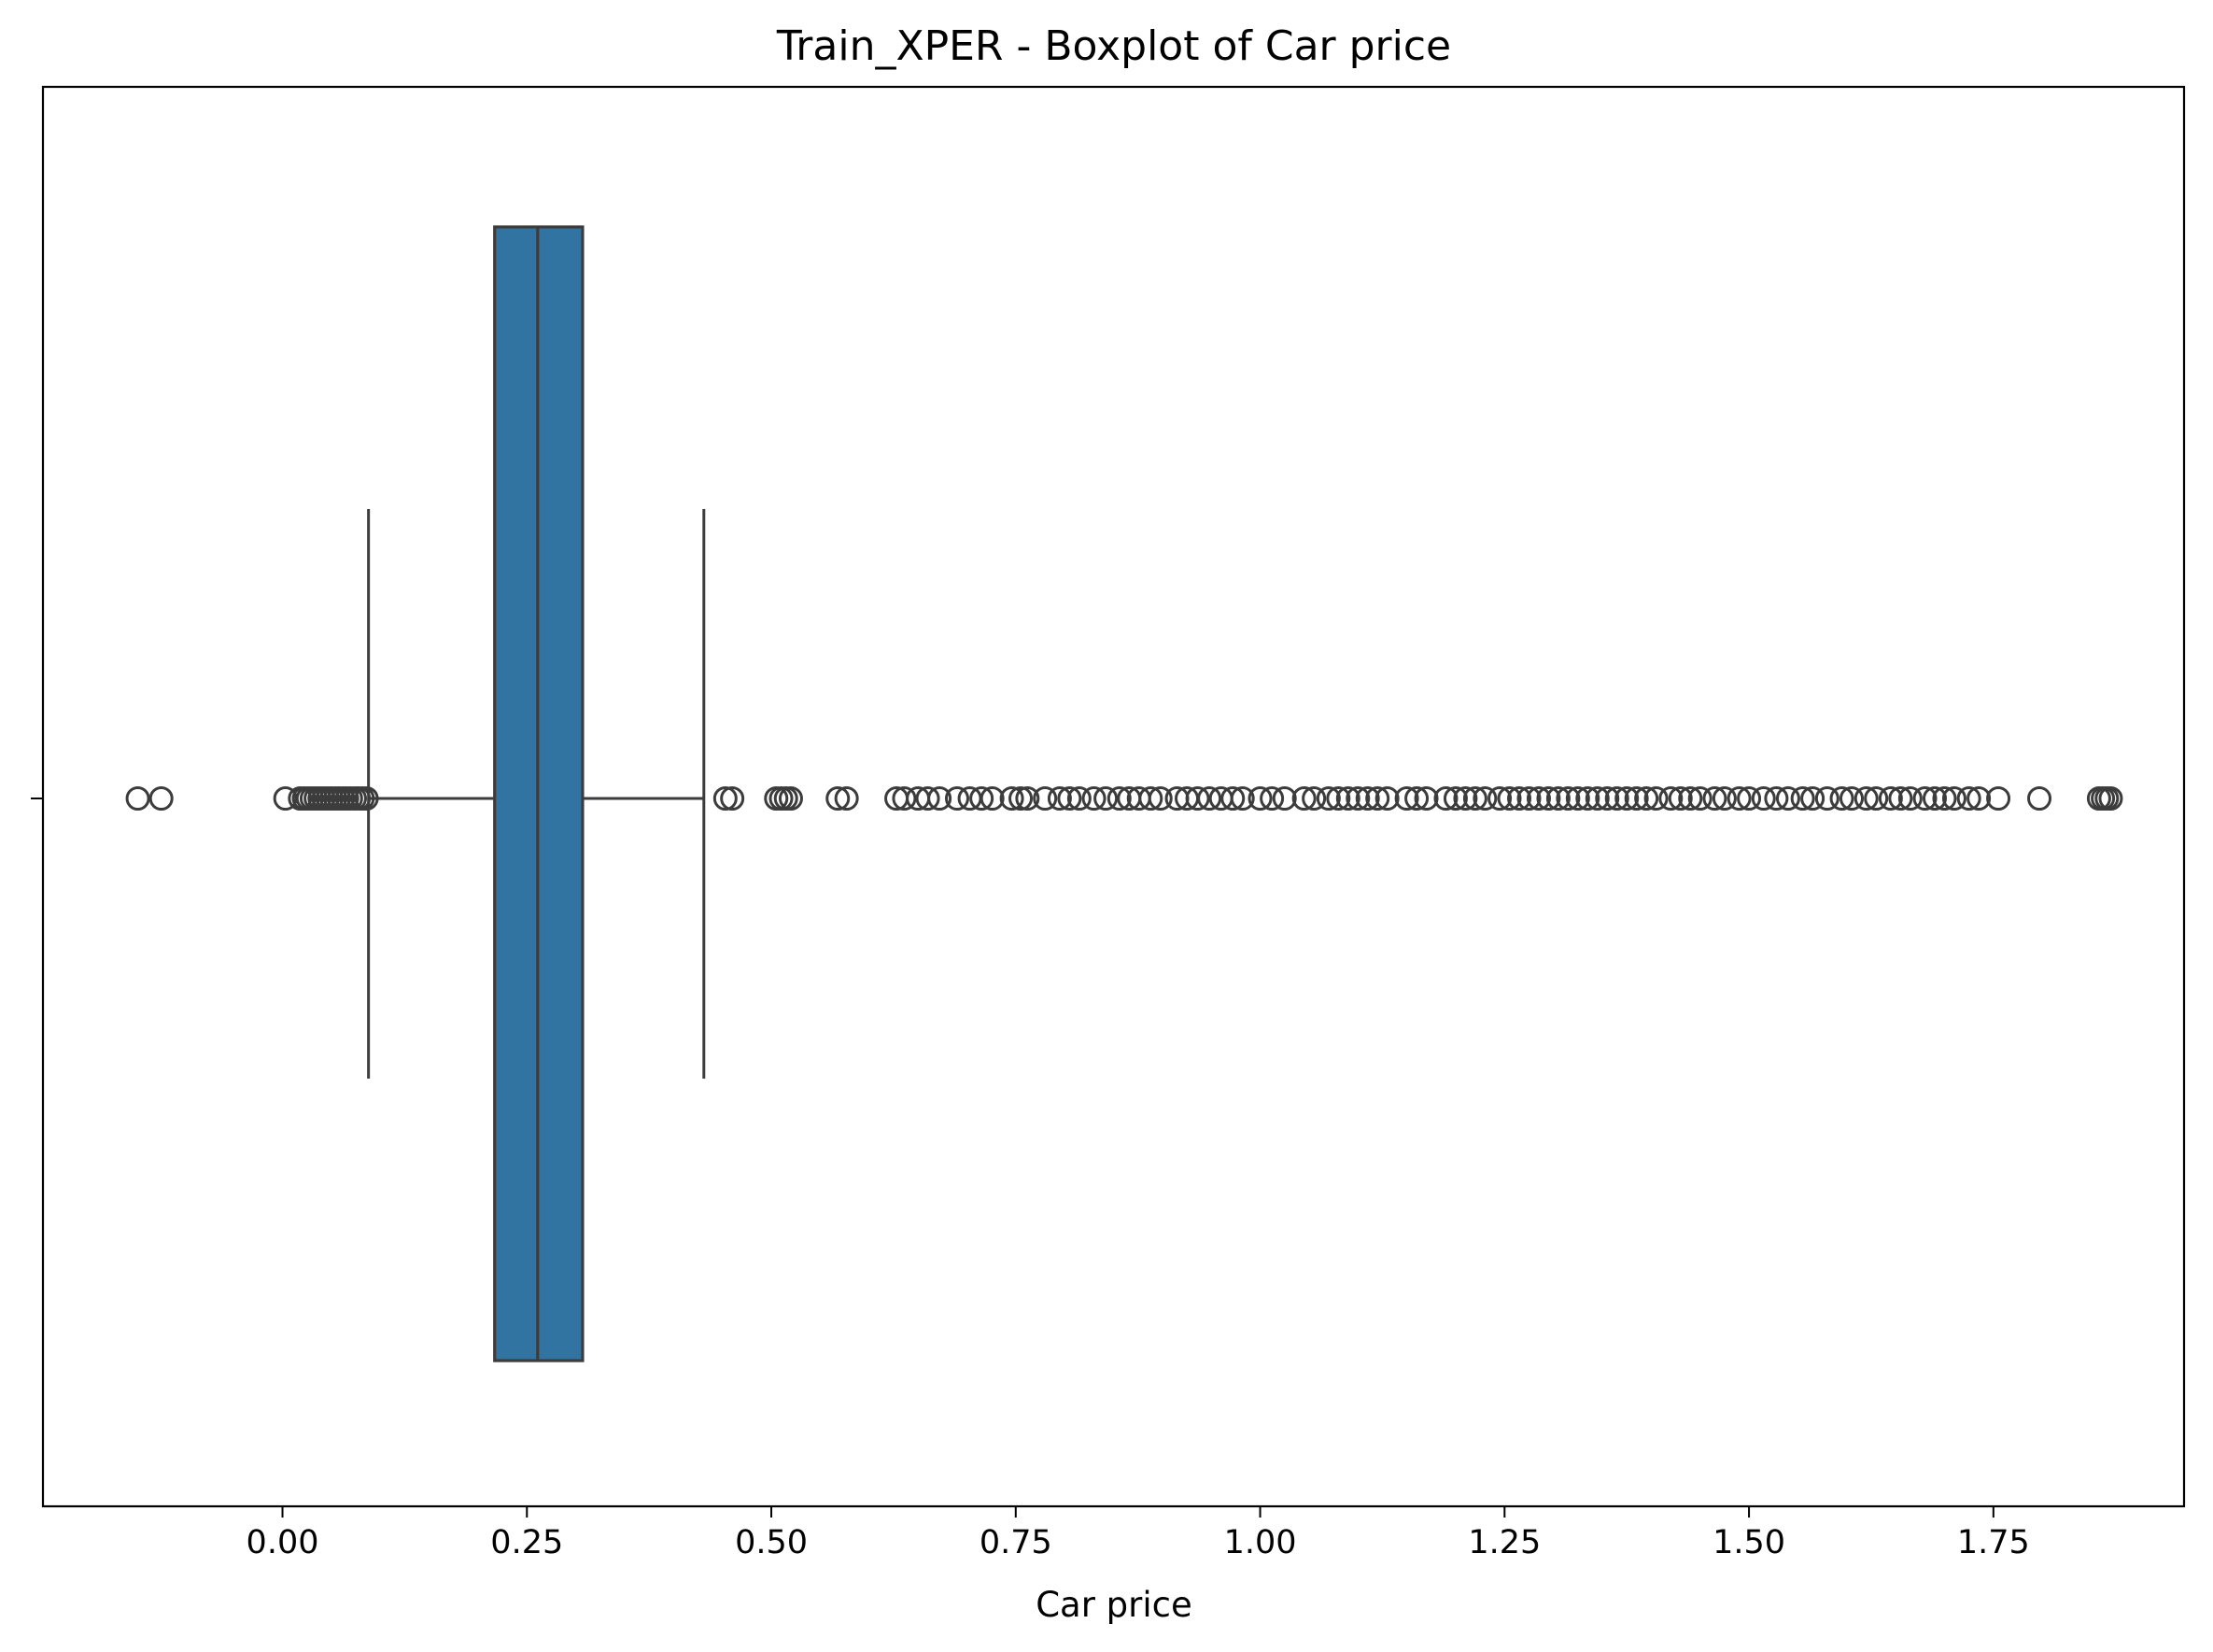 This screenshot has height=1652, width=2213. I want to click on x-tick-label: 0.75, so click(1016, 1542).